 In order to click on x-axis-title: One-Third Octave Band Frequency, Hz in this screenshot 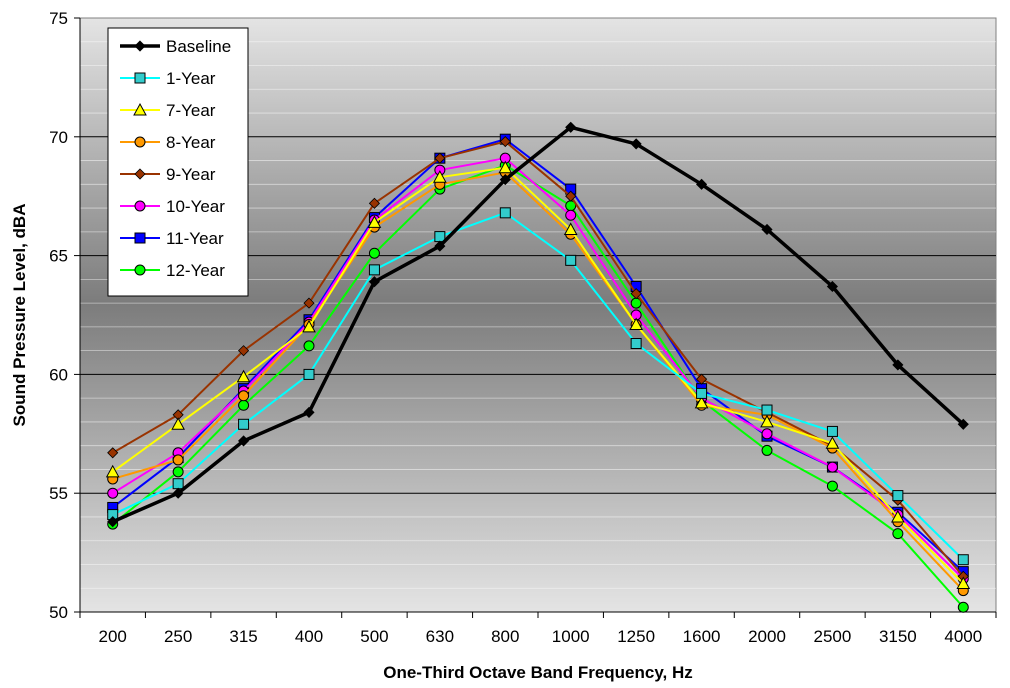, I will do `click(538, 672)`.